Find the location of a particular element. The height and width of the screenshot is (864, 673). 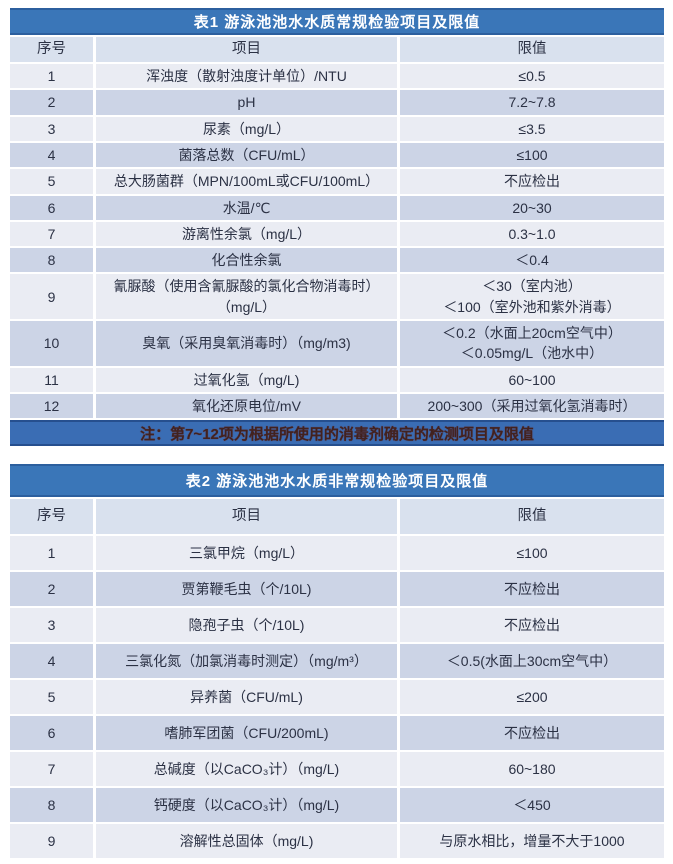

cell-item-name: 氰脲酸（使用含氰脲酸的氯化合物消毒时）（mg/L） is located at coordinates (246, 296).